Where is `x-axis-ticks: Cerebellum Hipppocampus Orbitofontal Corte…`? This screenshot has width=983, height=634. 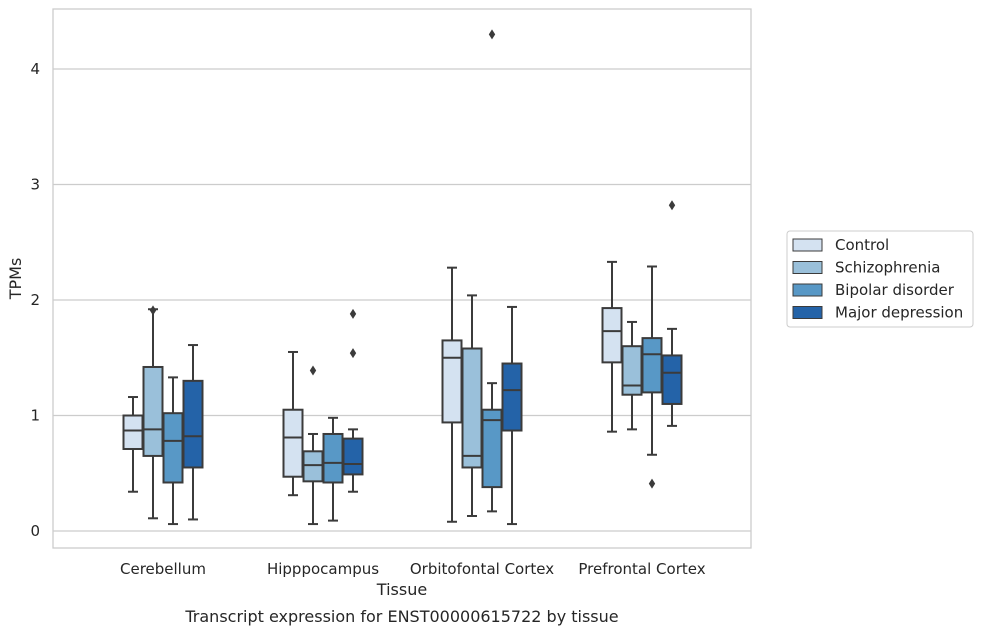
x-axis-ticks: Cerebellum Hipppocampus Orbitofontal Corte… is located at coordinates (413, 569).